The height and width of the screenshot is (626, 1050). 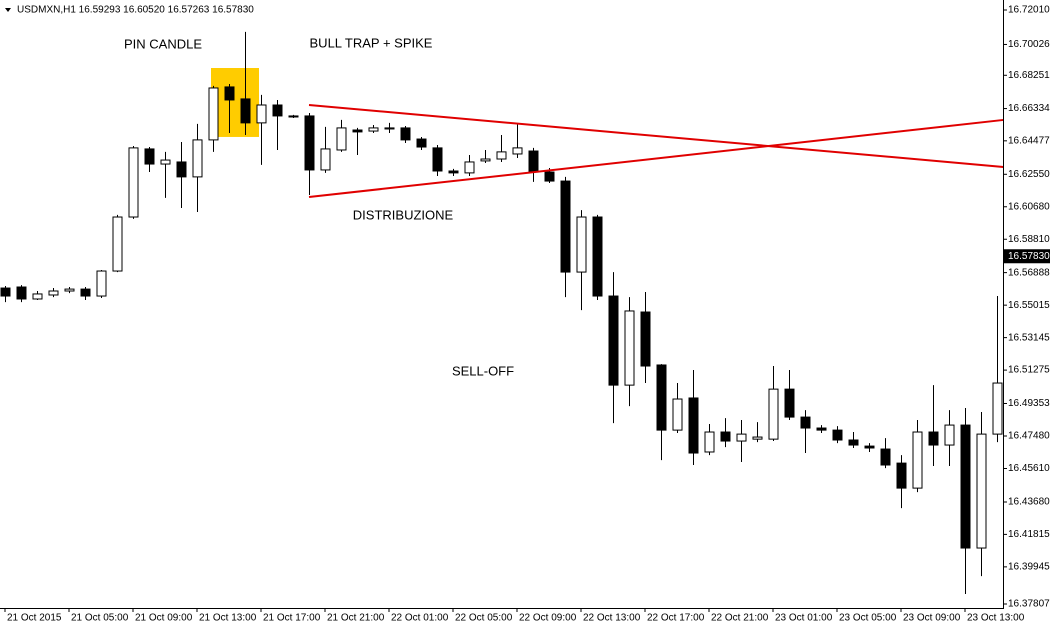 I want to click on last-price-box, so click(x=1027, y=256).